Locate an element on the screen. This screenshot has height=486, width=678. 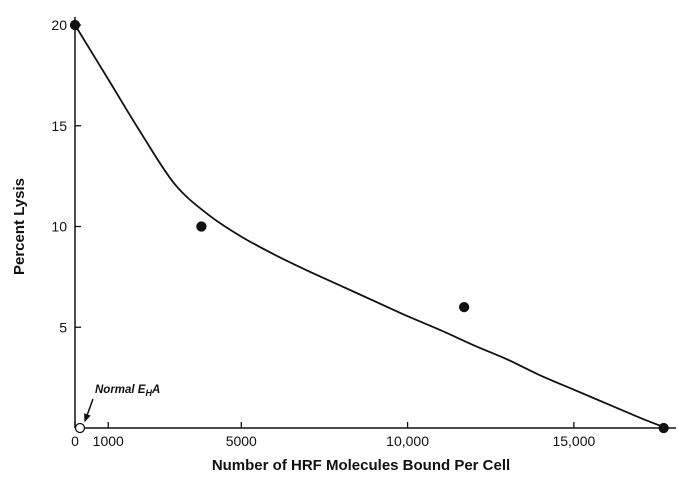
y-tick-label: 15 is located at coordinates (59, 126).